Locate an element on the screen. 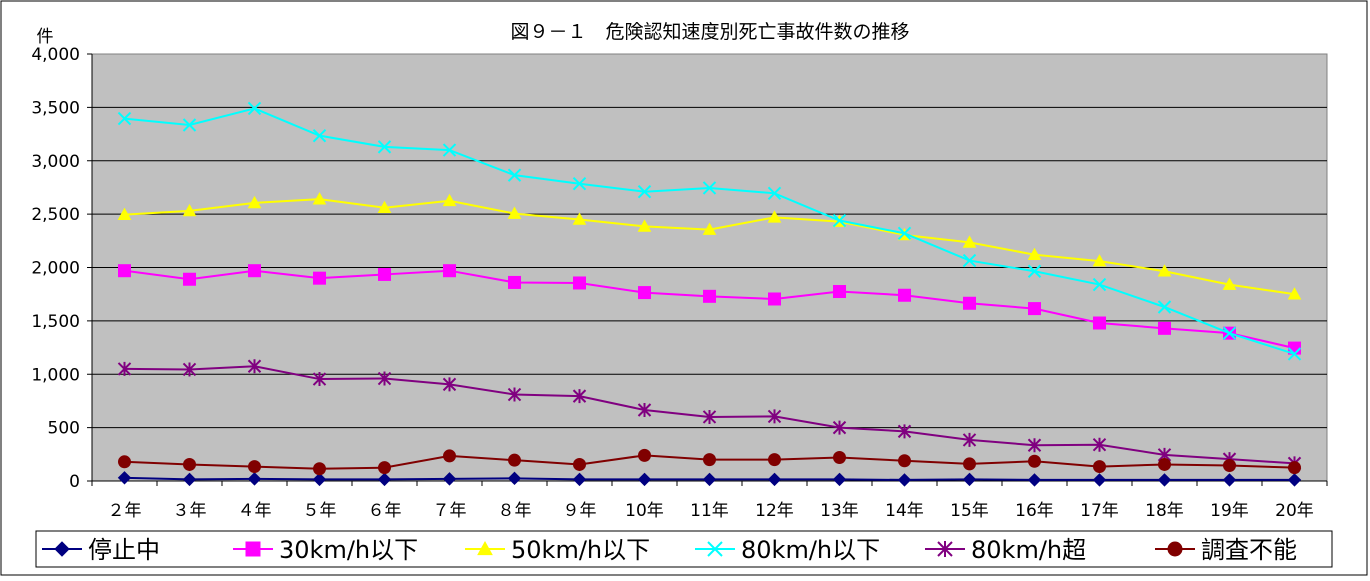  y-tick-label: 1,000 is located at coordinates (55, 375).